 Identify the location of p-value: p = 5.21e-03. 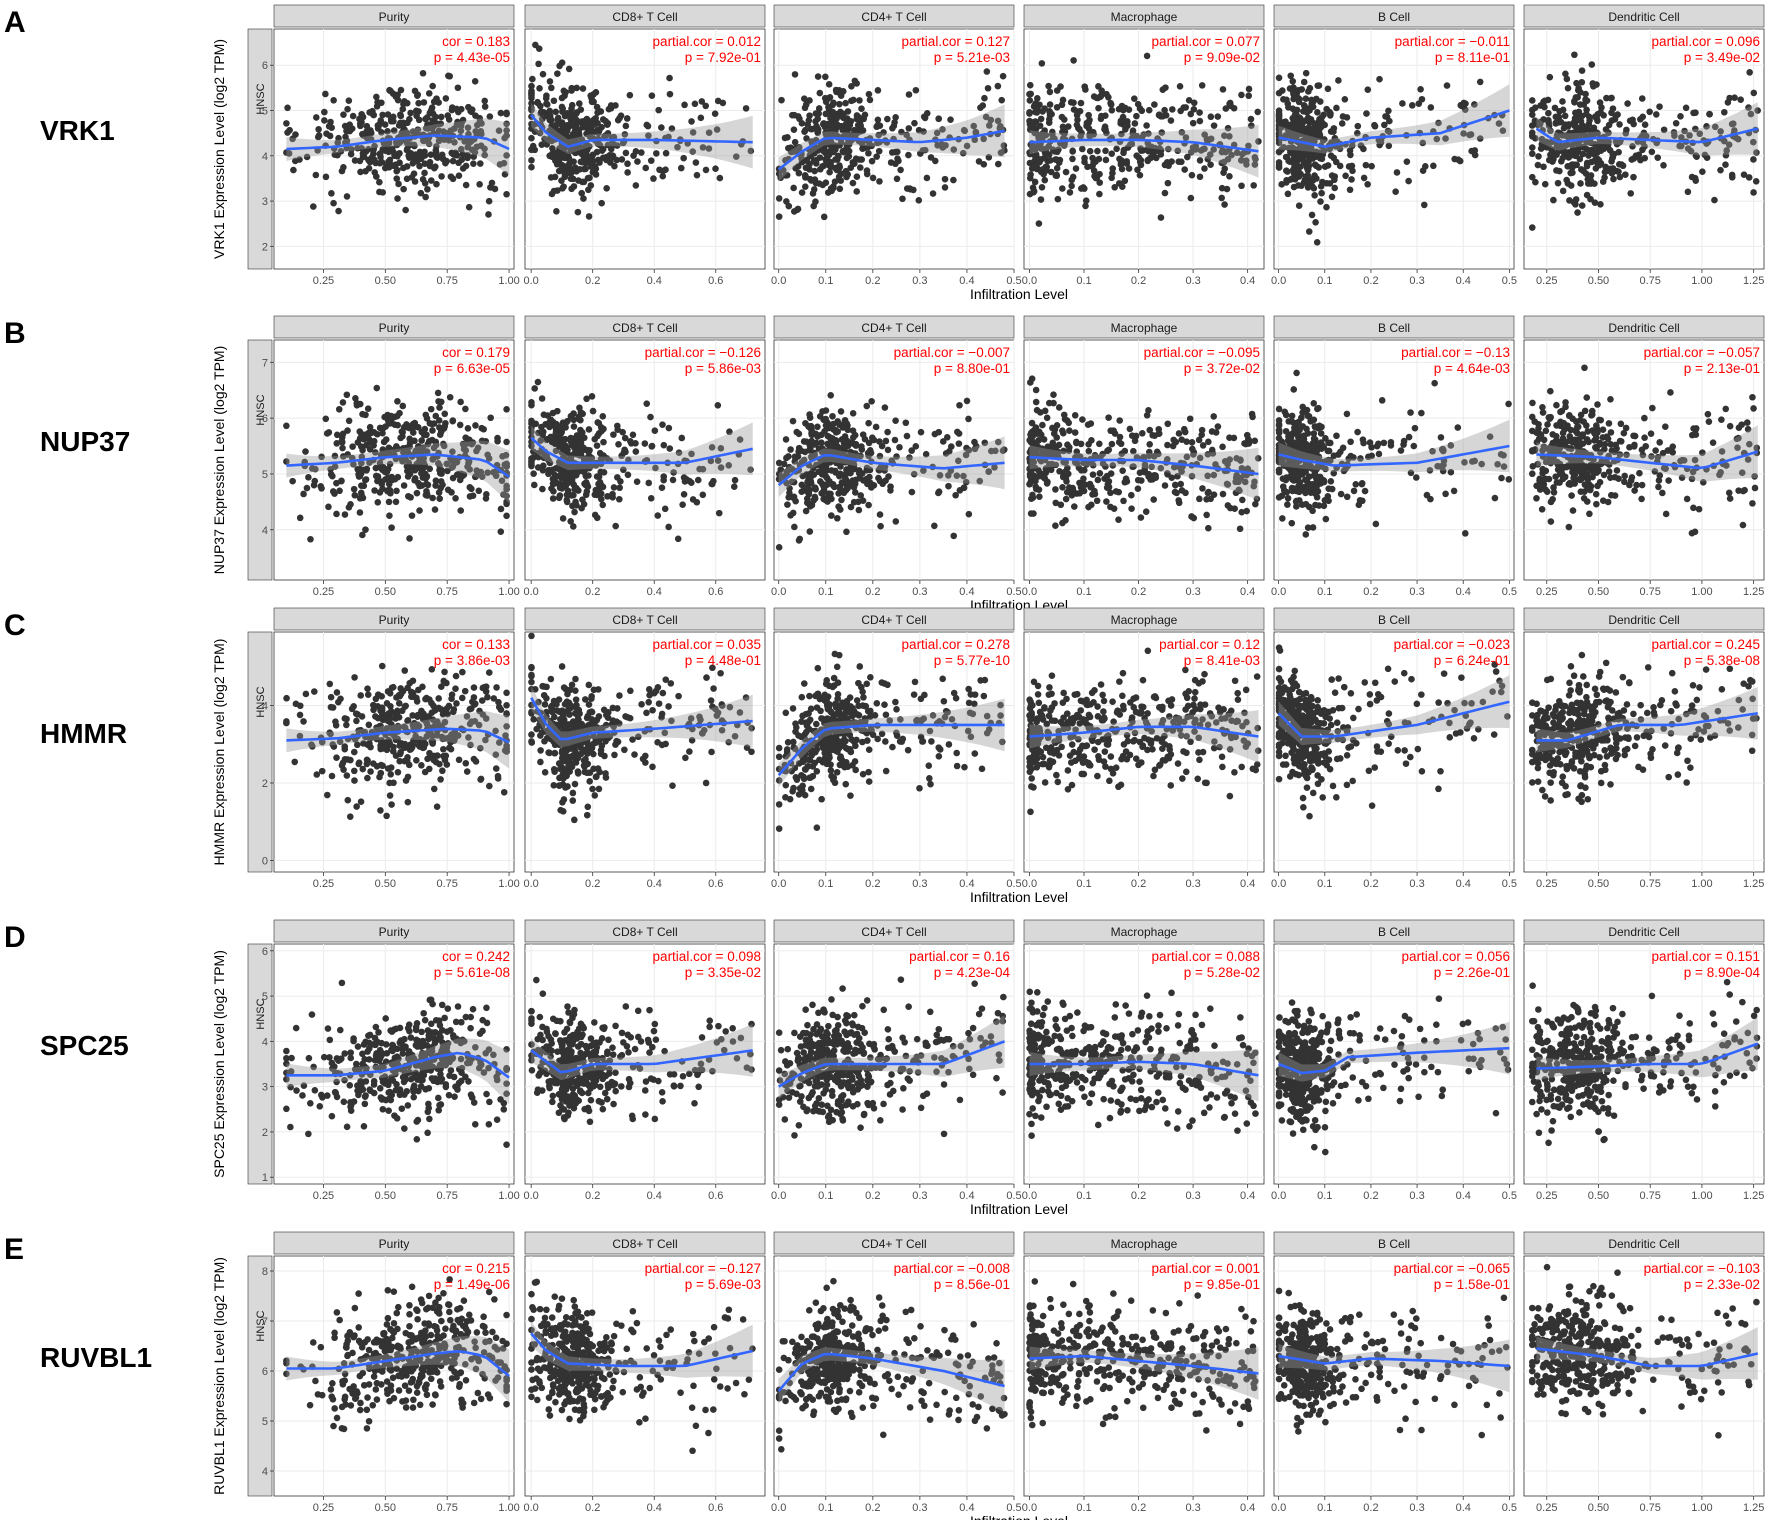
(972, 57).